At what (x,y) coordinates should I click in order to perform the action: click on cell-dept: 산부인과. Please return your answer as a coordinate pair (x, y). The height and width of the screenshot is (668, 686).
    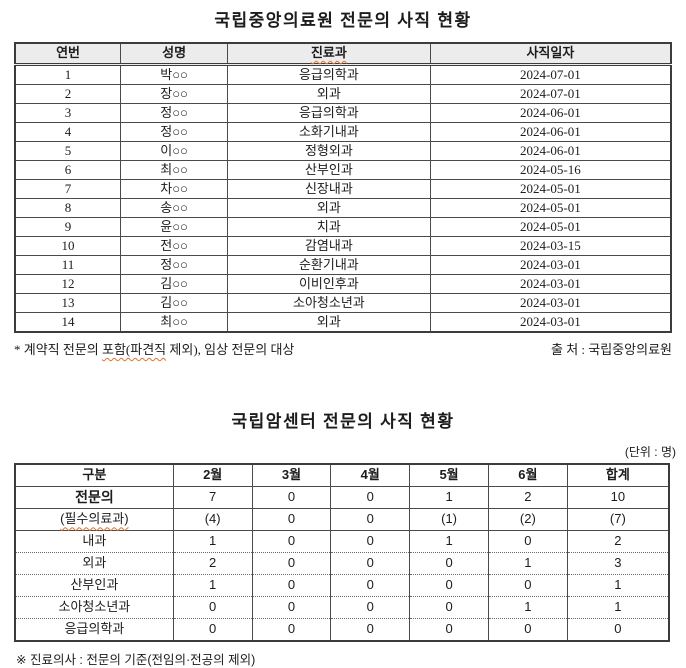
    Looking at the image, I should click on (329, 170).